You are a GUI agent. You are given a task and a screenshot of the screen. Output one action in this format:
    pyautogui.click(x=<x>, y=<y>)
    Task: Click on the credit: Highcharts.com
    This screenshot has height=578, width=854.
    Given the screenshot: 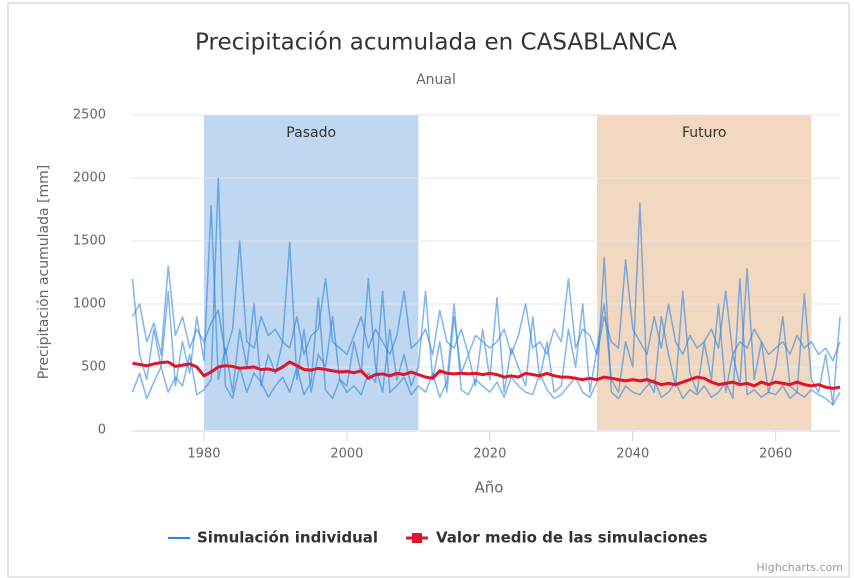 What is the action you would take?
    pyautogui.click(x=799, y=567)
    